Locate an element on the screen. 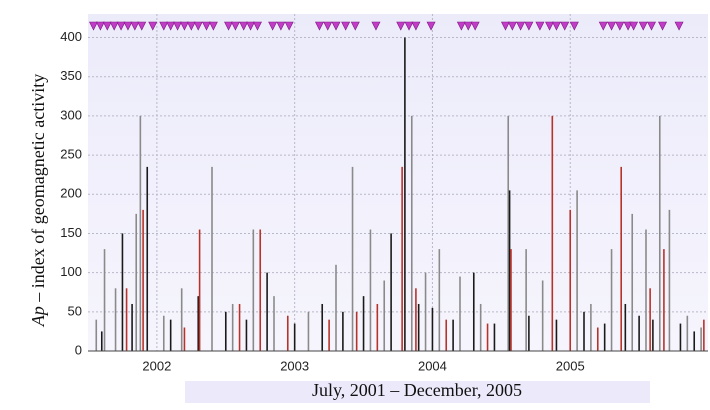  x-tick-label: 2002 is located at coordinates (156, 365).